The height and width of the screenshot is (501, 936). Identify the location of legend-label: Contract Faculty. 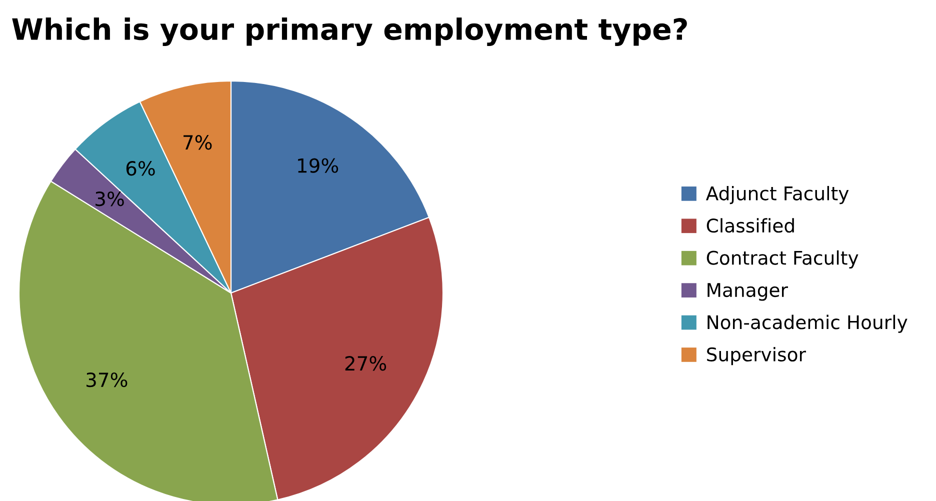
(782, 259).